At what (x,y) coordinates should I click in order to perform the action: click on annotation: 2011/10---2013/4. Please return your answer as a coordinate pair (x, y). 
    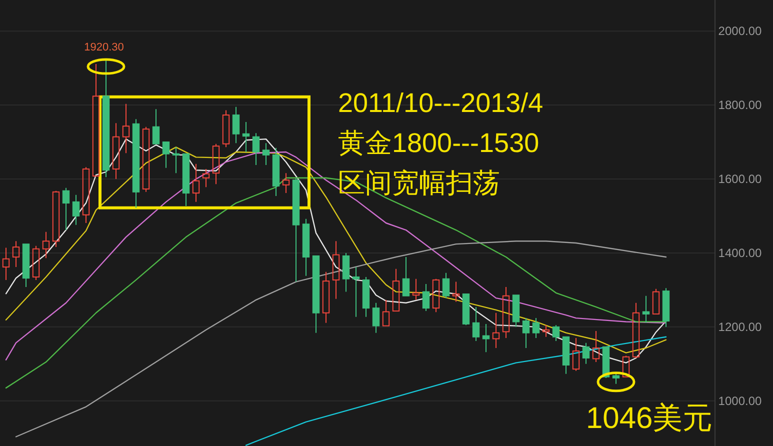
    Looking at the image, I should click on (441, 103).